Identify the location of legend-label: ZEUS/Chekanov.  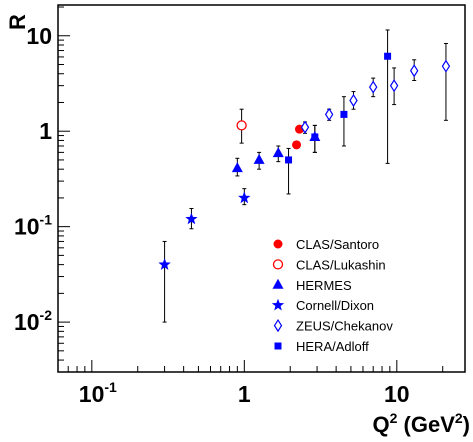
(344, 326).